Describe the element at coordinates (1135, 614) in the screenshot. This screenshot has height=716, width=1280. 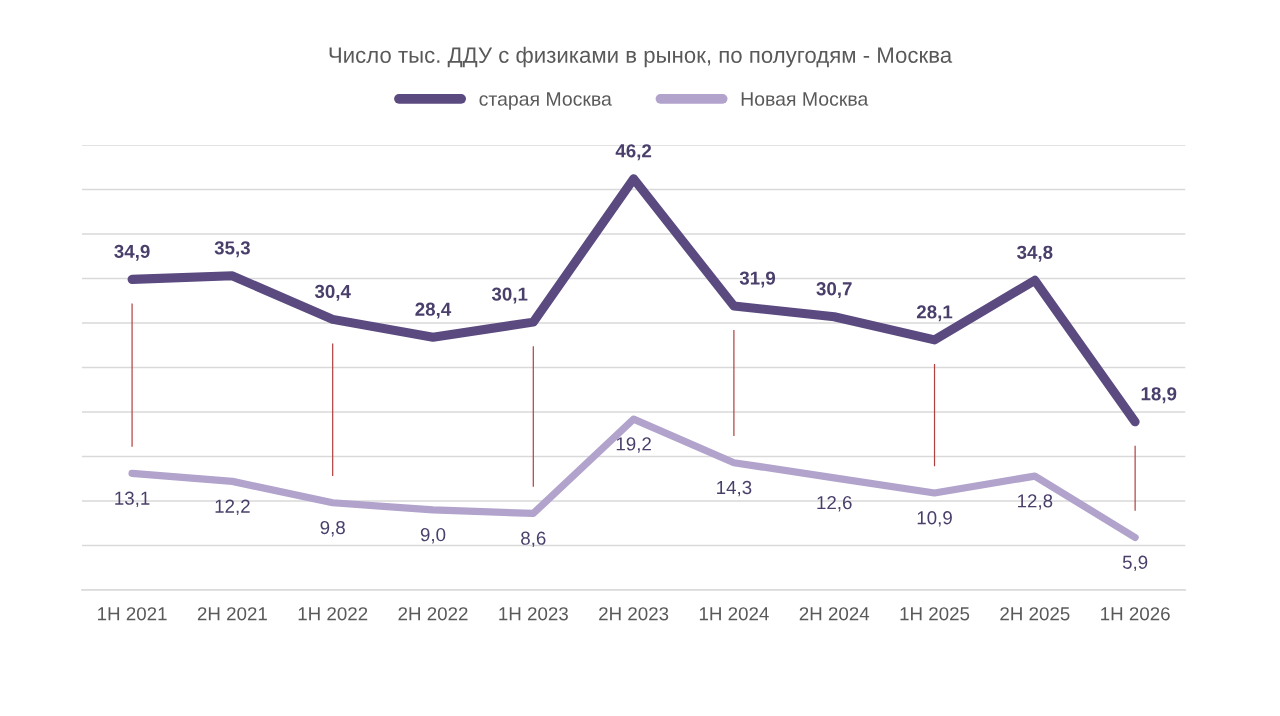
I see `x-tick-label: 1H 2026` at that location.